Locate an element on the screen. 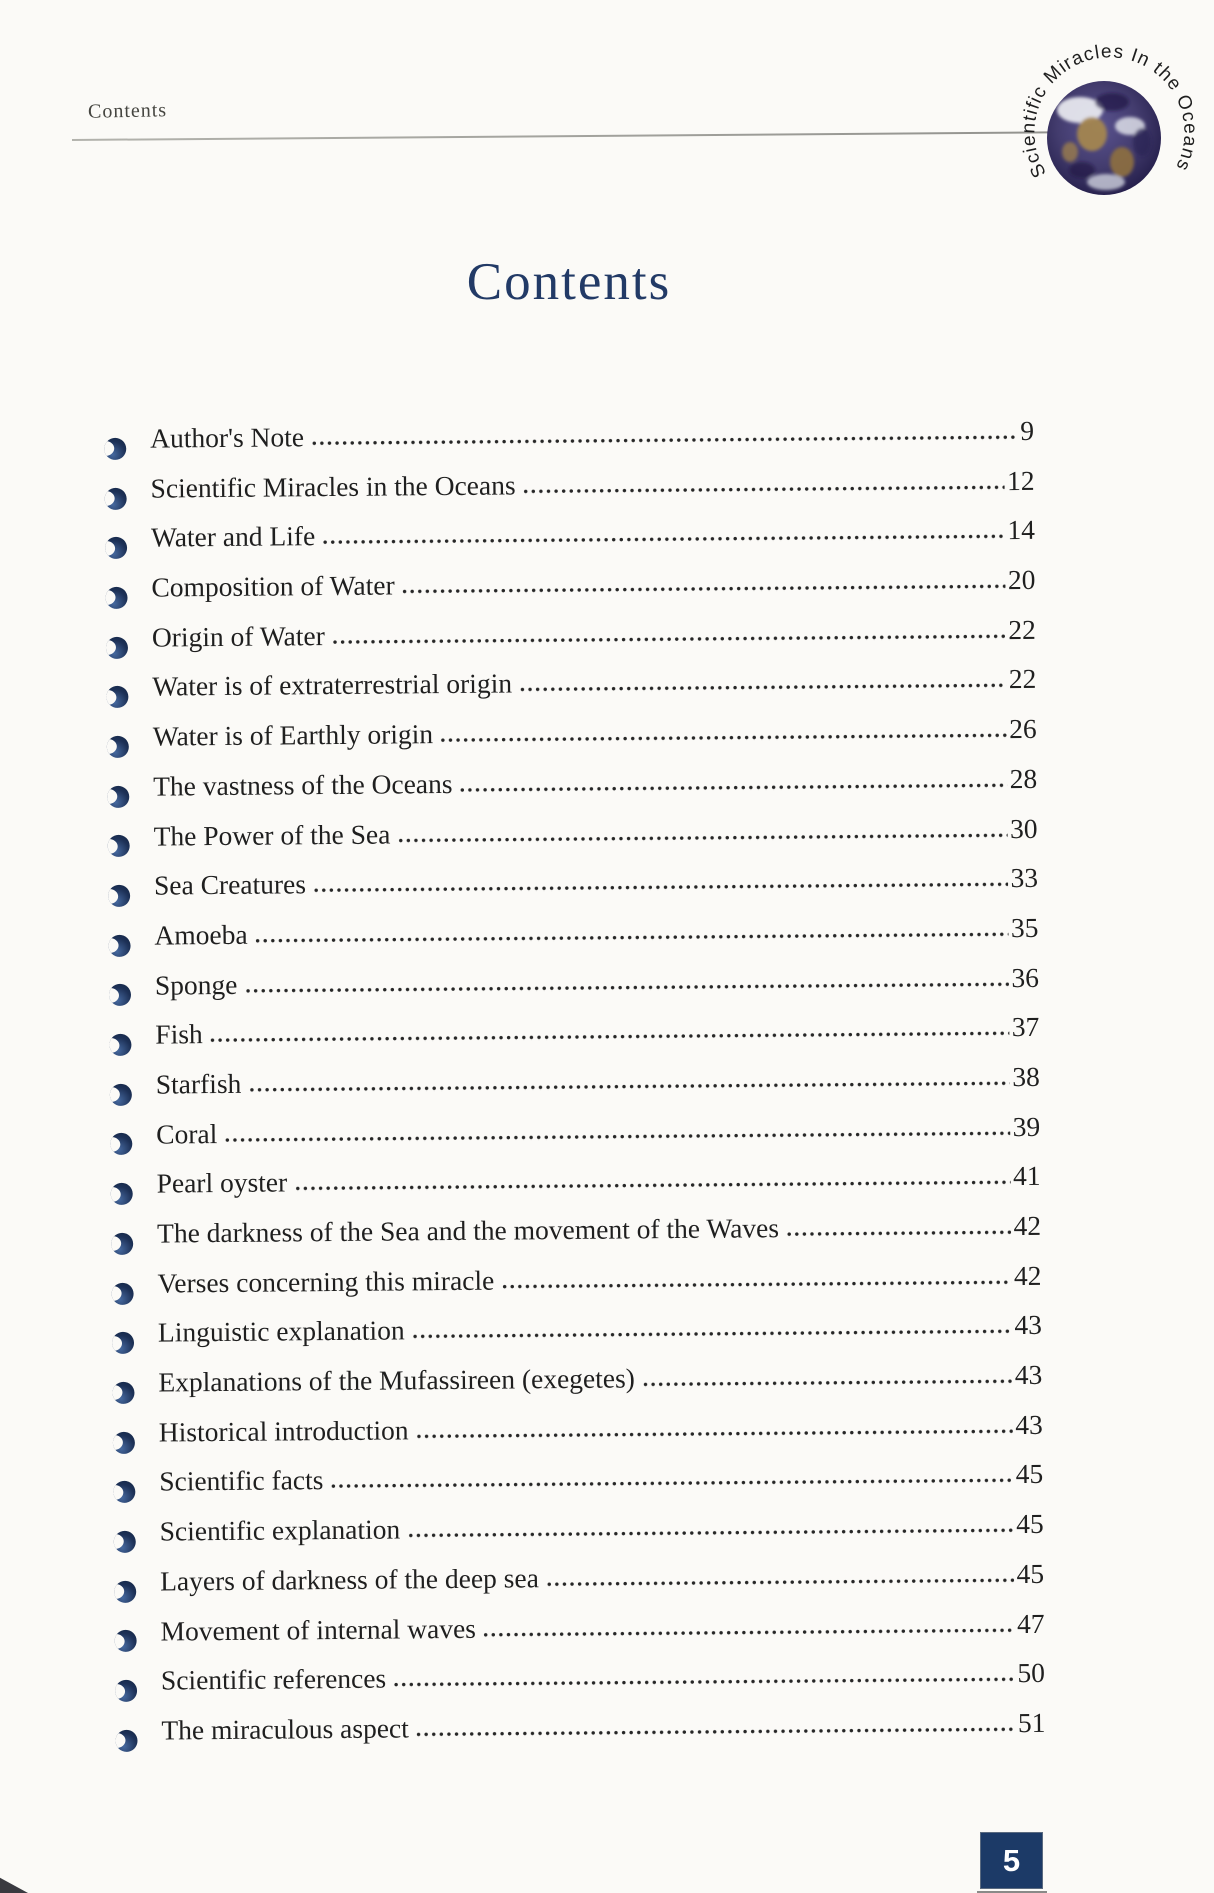  toc-entry: Linguistic explanation 43 is located at coordinates (576, 1338).